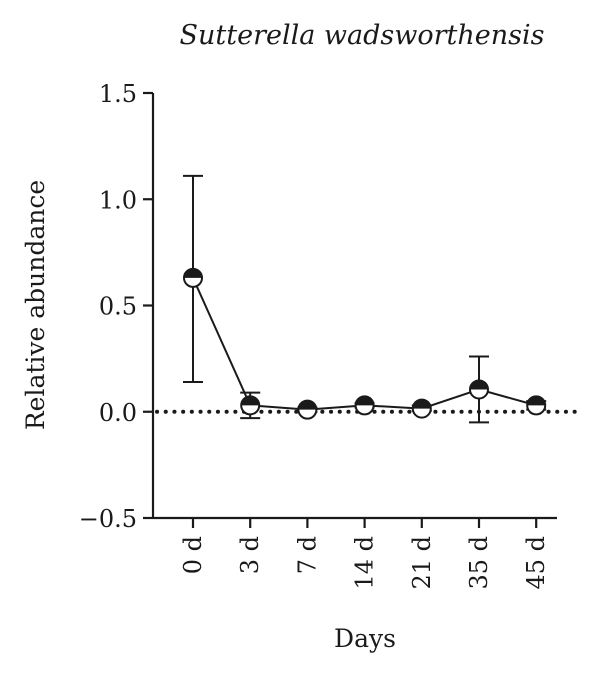  What do you see at coordinates (108, 519) in the screenshot?
I see `y-tick-label: −0.5` at bounding box center [108, 519].